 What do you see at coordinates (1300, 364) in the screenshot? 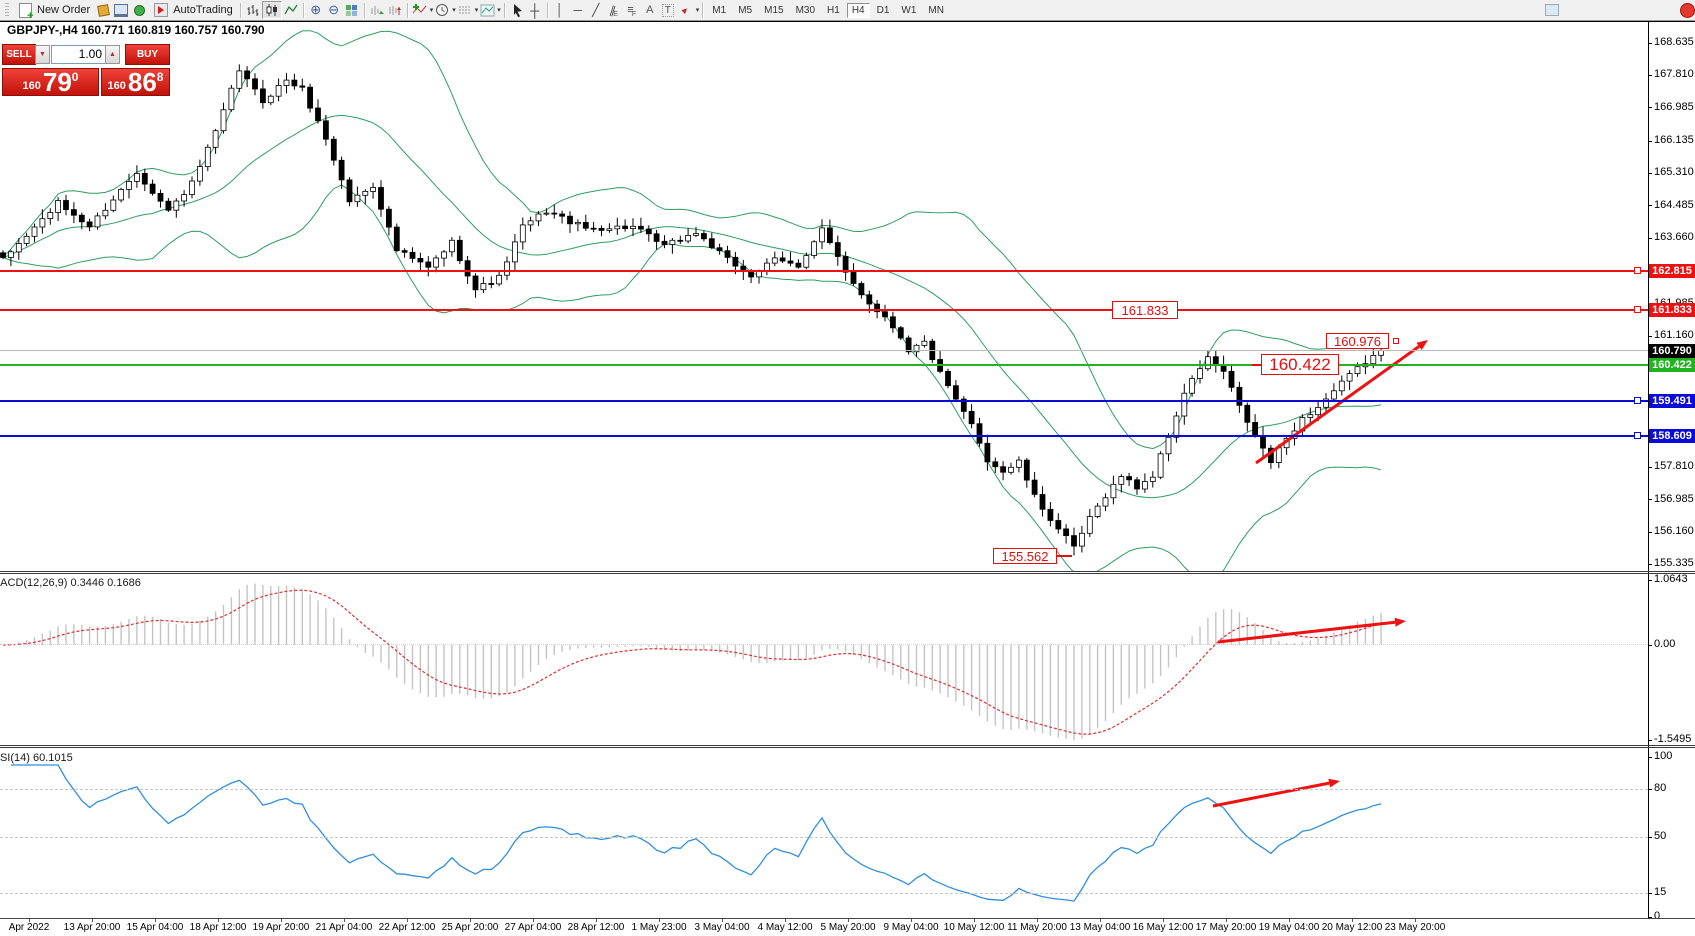
I see `price-annotation-160.422: 160.422` at bounding box center [1300, 364].